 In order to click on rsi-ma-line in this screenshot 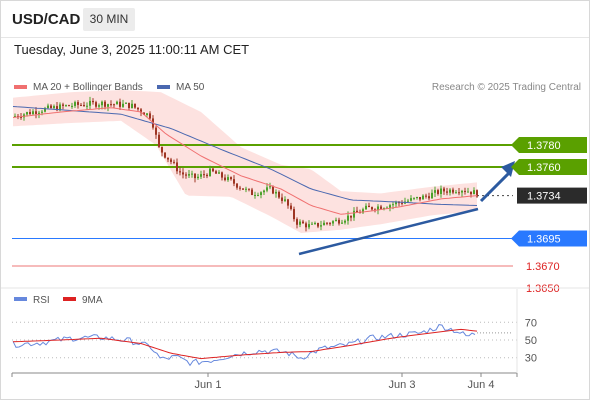, I will do `click(245, 344)`.